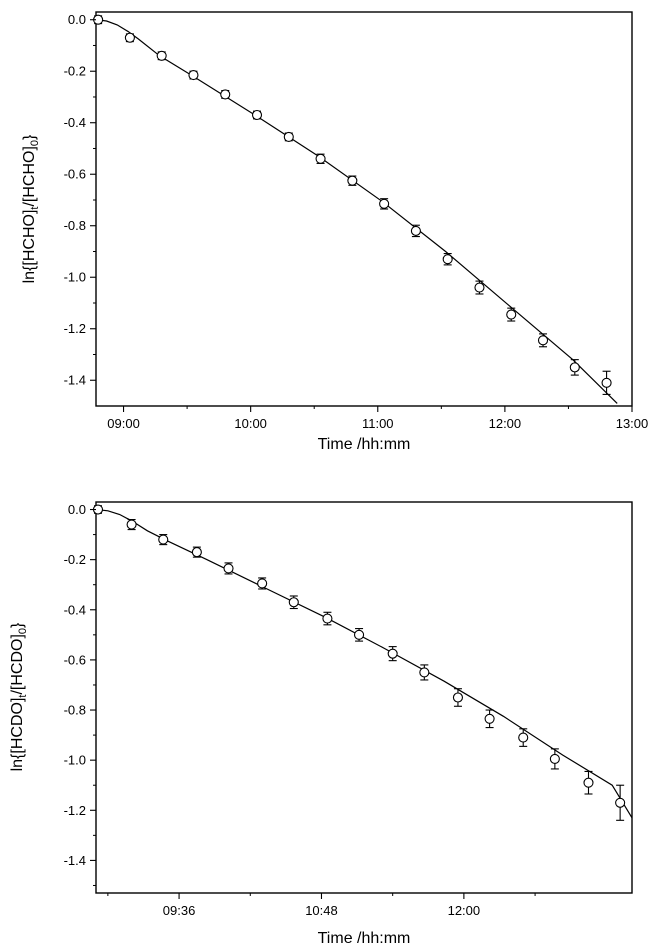  I want to click on y-axis-title: ln{[HCHO]t/[HCHO]0}, so click(31, 208).